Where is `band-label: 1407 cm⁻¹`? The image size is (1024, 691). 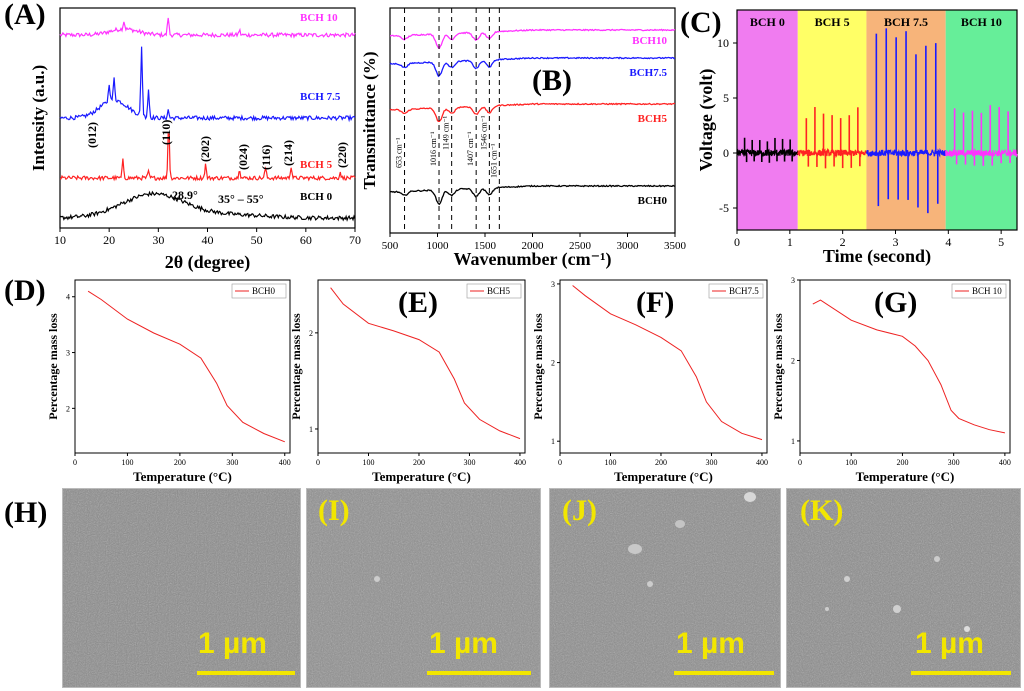 band-label: 1407 cm⁻¹ is located at coordinates (470, 148).